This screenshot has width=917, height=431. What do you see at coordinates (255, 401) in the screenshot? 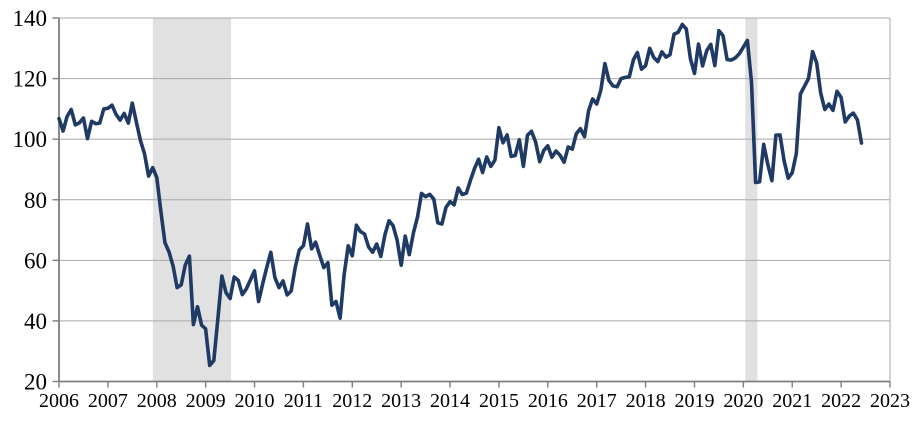
I see `x-tick-label: 2010` at bounding box center [255, 401].